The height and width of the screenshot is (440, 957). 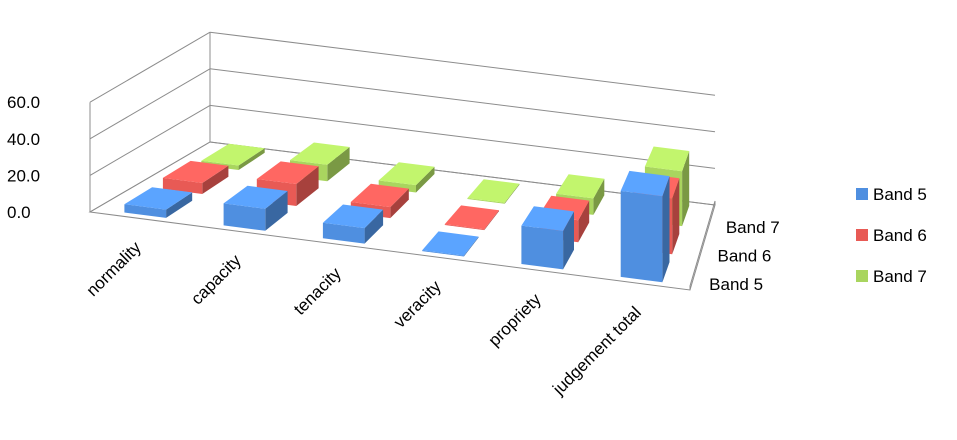 I want to click on category-label: tenacity, so click(x=317, y=291).